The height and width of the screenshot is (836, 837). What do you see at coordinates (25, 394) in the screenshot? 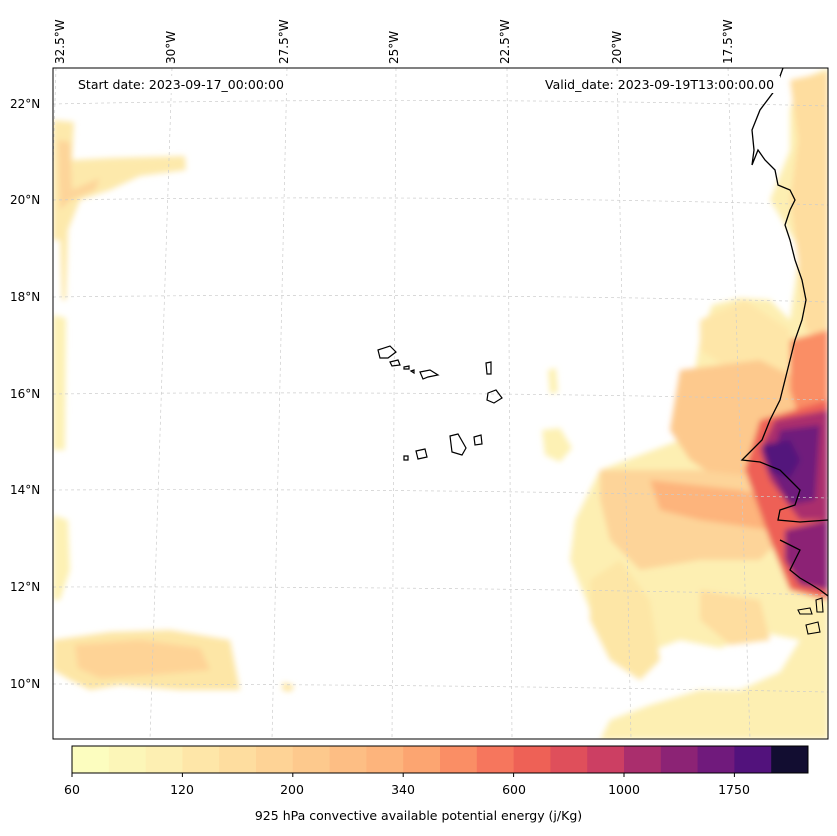
I see `lat-label: 16°N` at bounding box center [25, 394].